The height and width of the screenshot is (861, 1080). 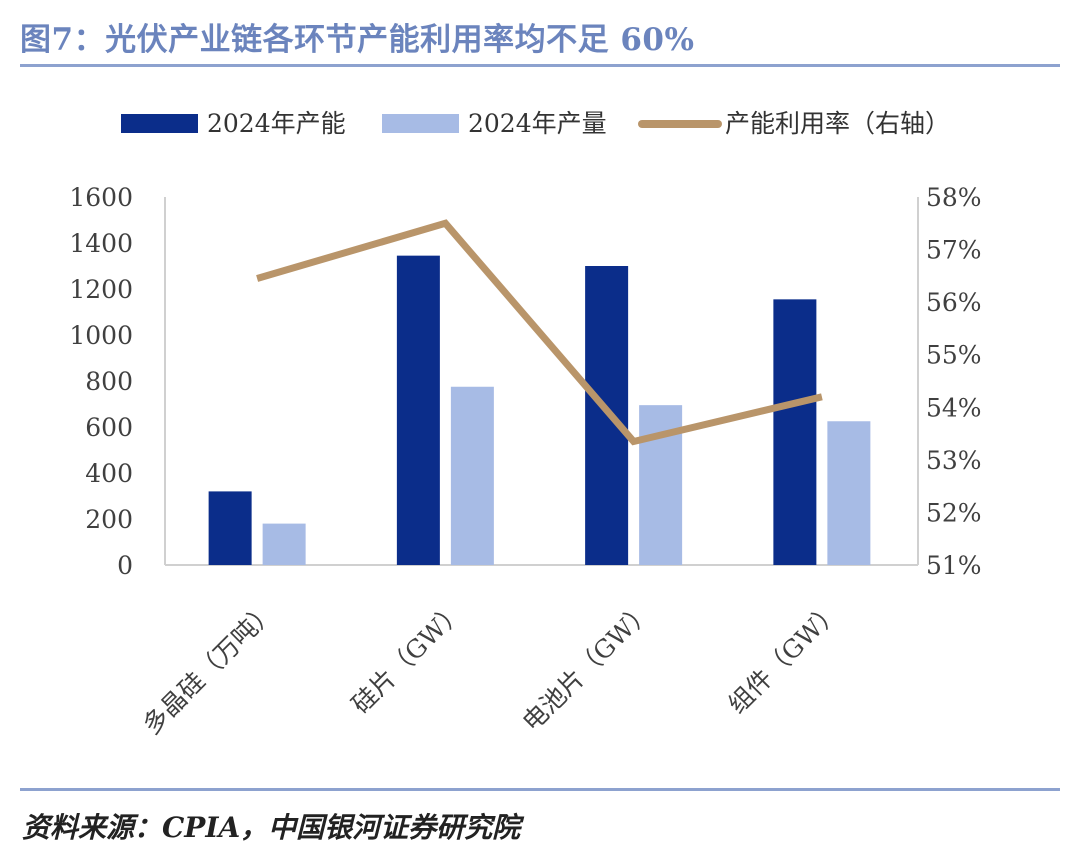 What do you see at coordinates (954, 302) in the screenshot?
I see `right-tick-label: 56%` at bounding box center [954, 302].